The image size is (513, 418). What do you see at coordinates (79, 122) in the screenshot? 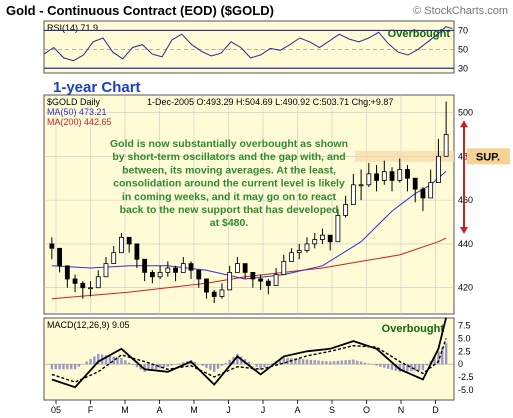
I see `ma200-label: MA(200) 442.65` at bounding box center [79, 122].